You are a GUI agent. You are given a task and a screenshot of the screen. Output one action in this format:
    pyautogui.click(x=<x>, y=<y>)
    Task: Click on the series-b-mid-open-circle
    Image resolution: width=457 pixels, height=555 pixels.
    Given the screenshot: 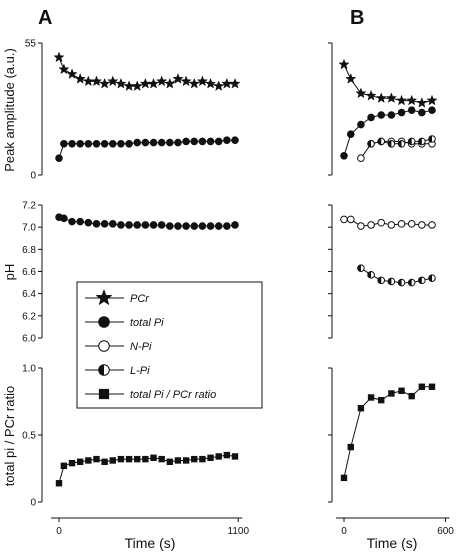 What is the action you would take?
    pyautogui.click(x=388, y=222)
    